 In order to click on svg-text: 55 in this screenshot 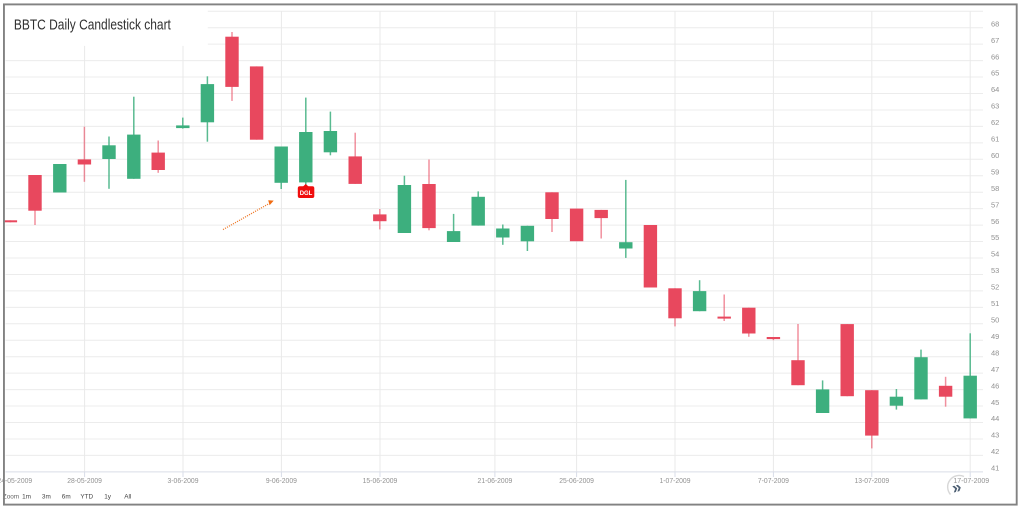, I will do `click(995, 237)`.